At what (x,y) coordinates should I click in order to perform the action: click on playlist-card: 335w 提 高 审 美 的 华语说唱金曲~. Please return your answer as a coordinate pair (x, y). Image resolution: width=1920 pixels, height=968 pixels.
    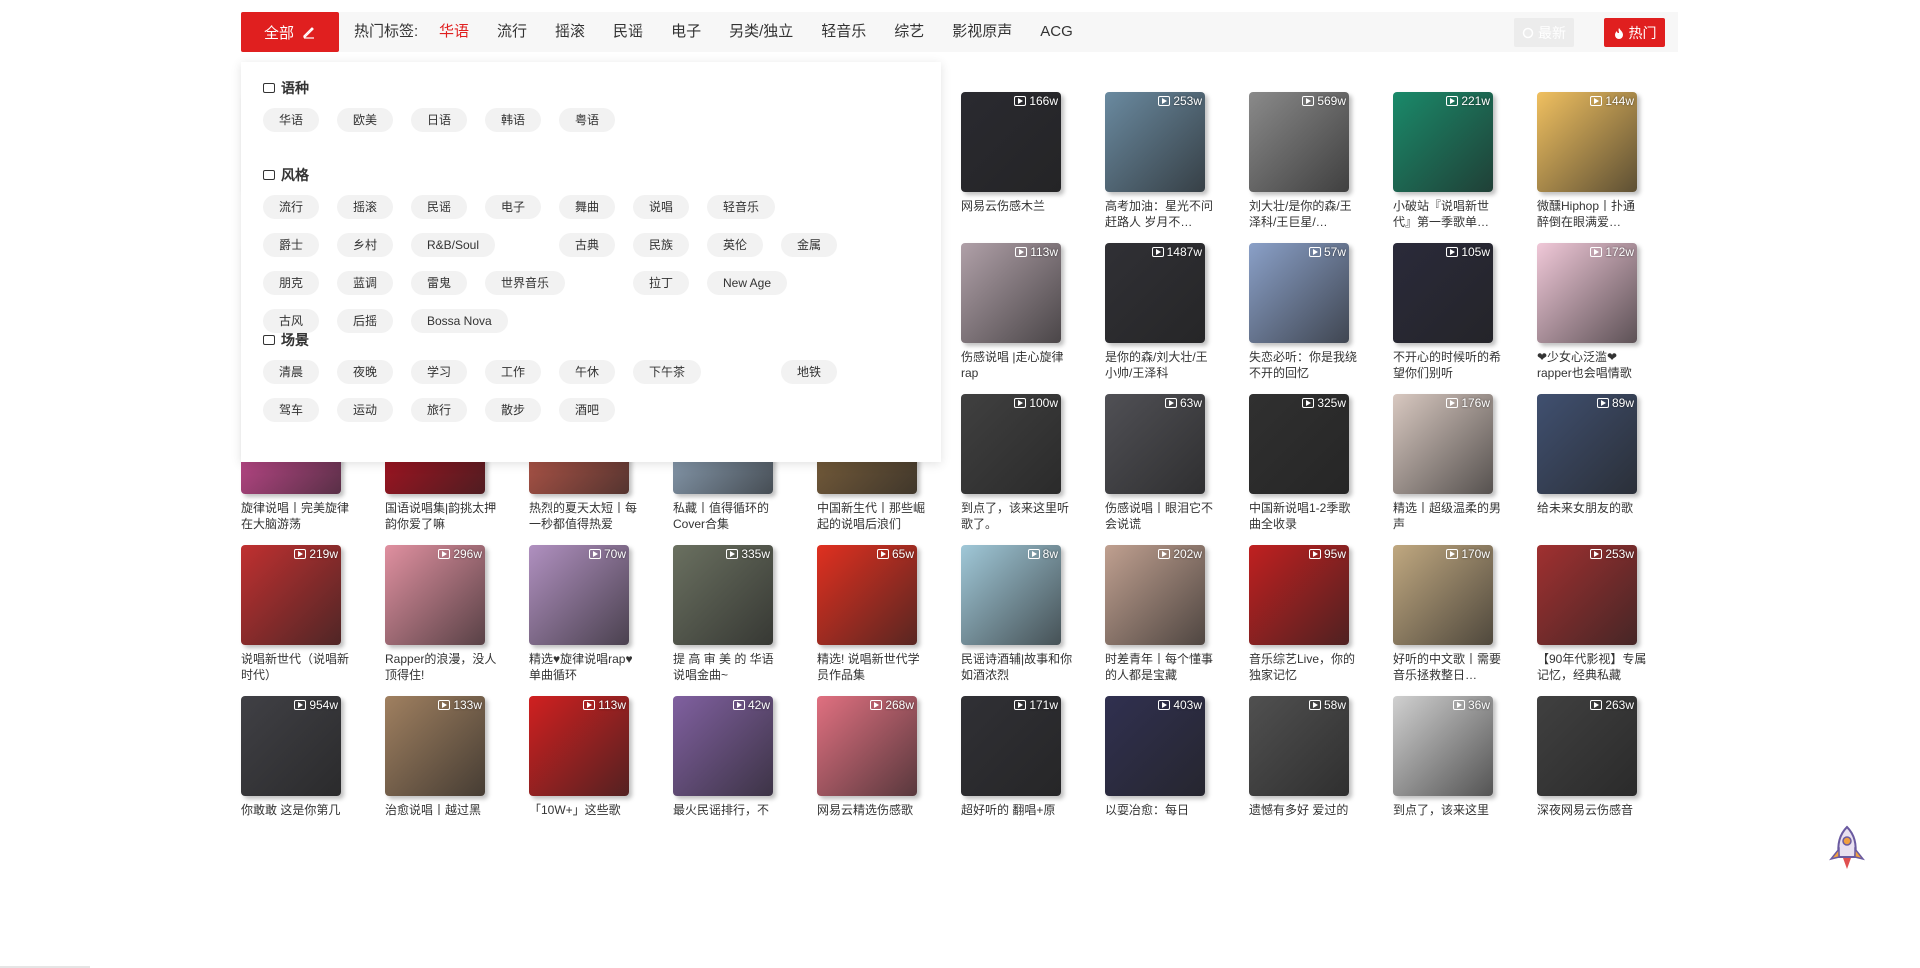
    Looking at the image, I should click on (723, 614).